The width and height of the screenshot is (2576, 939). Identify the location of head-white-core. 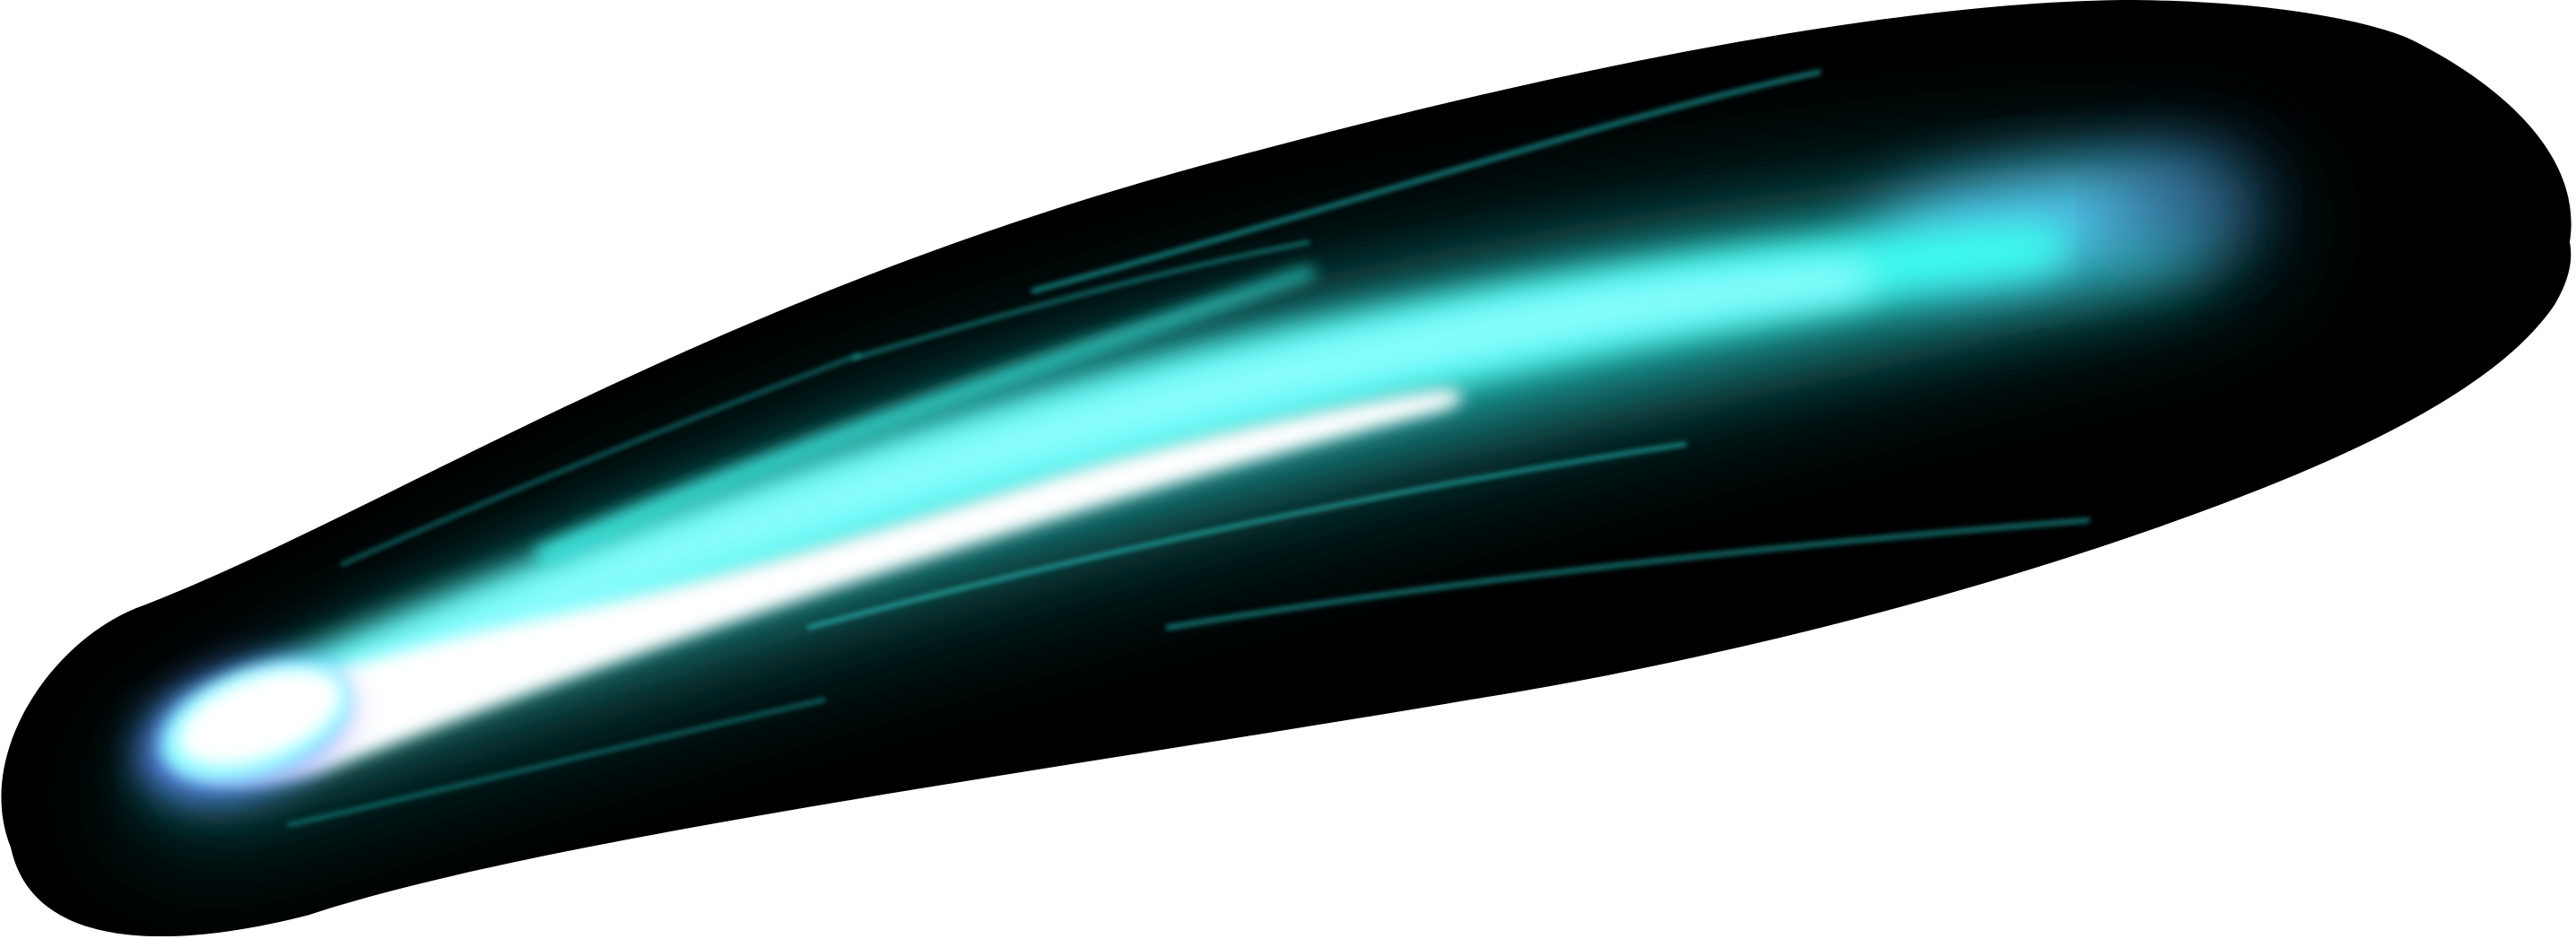
(260, 717).